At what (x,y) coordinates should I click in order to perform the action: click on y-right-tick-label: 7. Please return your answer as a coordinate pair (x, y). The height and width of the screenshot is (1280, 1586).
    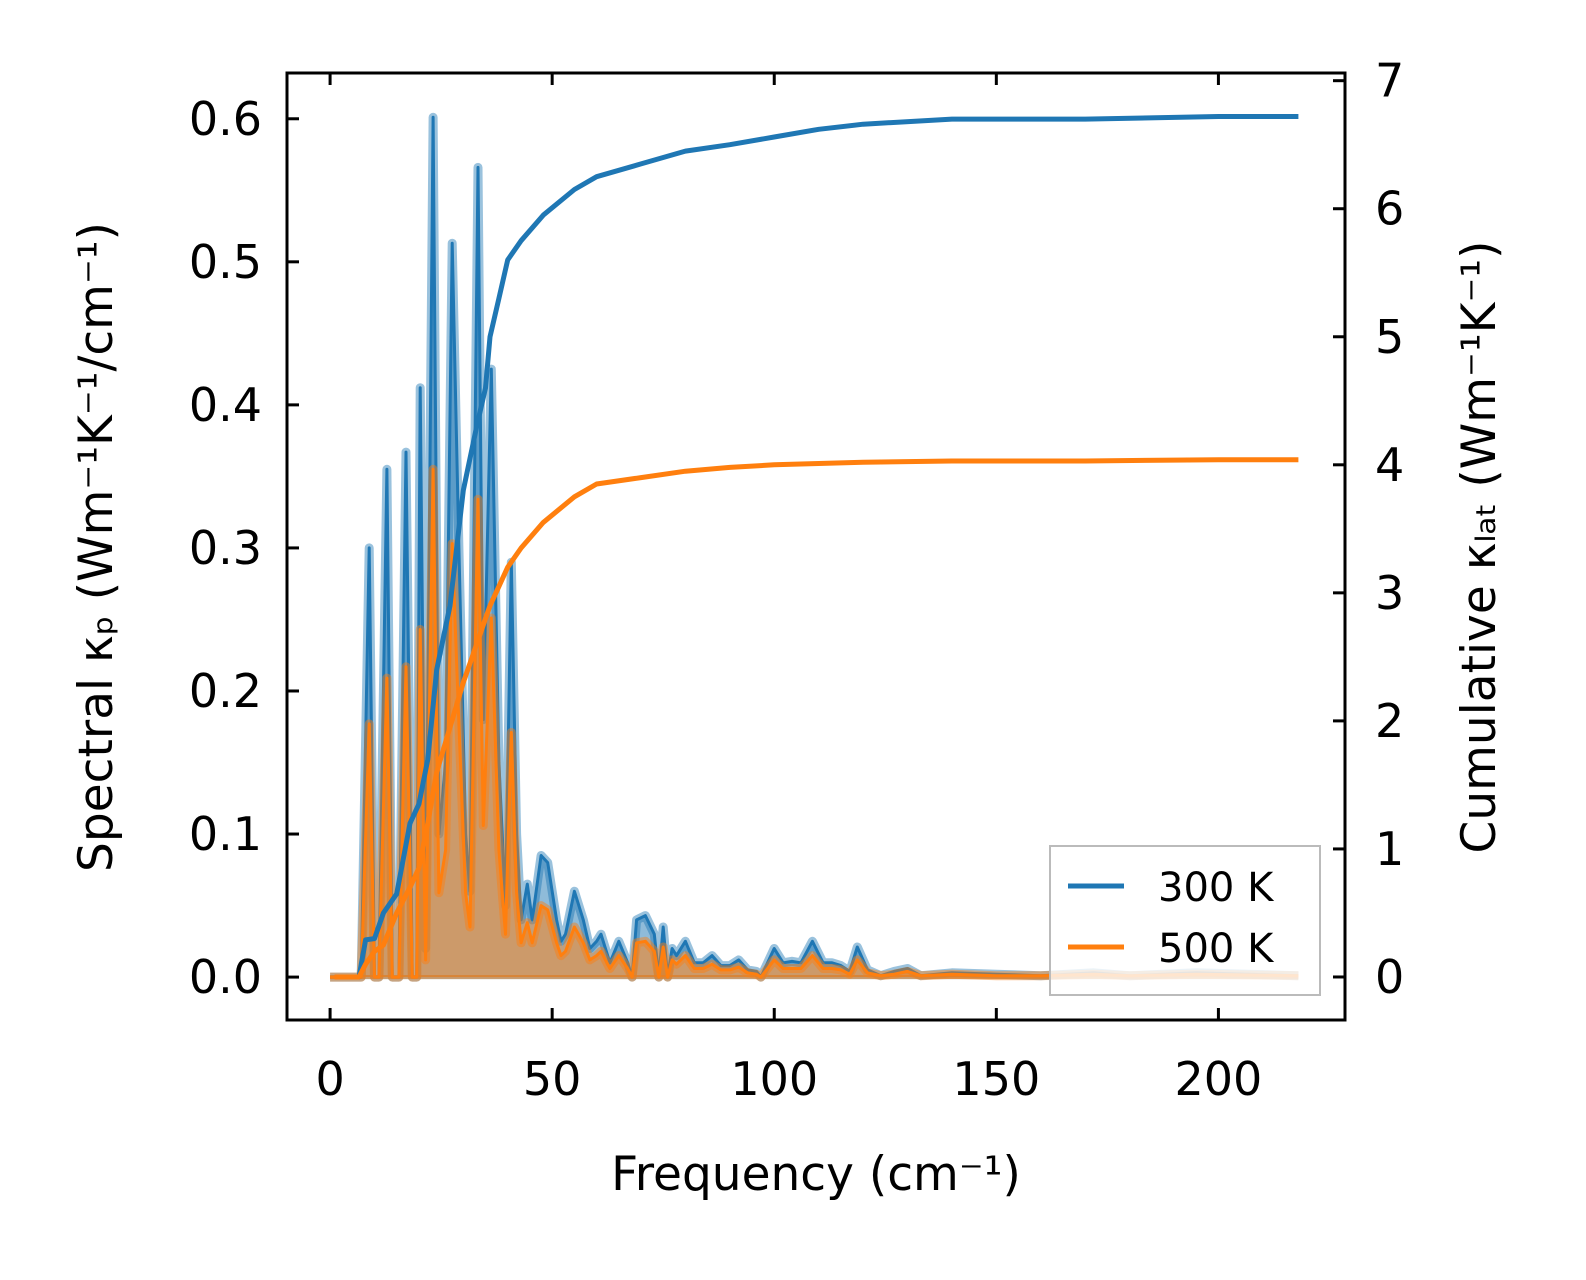
    Looking at the image, I should click on (1389, 81).